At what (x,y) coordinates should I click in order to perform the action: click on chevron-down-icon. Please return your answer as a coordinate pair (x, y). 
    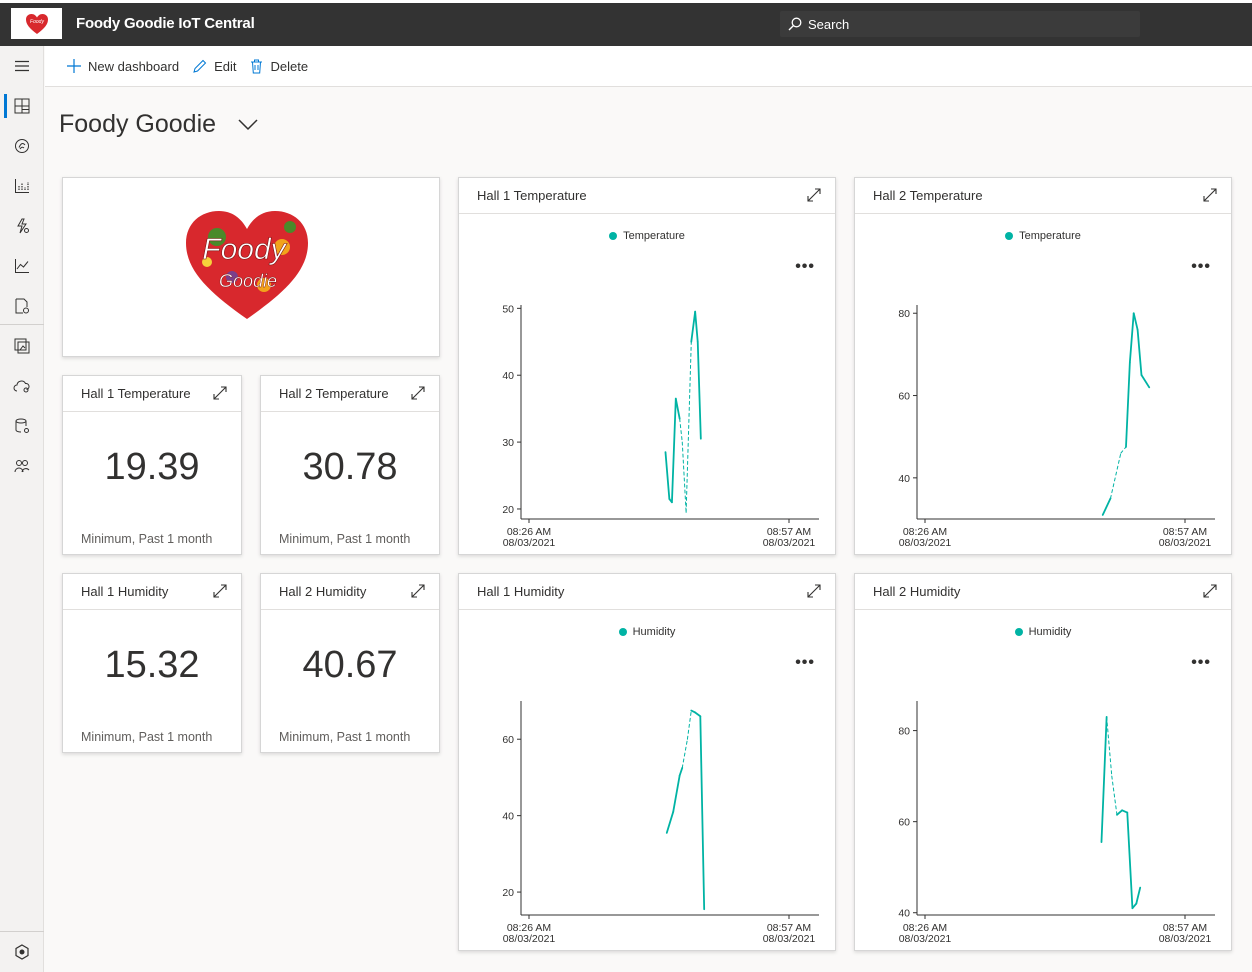
    Looking at the image, I should click on (248, 124).